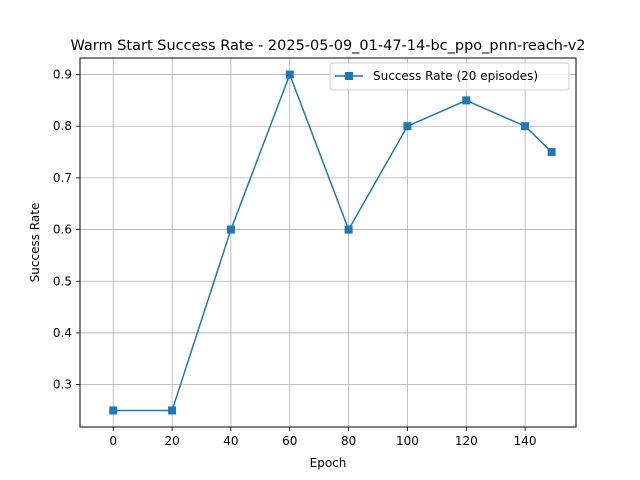 This screenshot has width=640, height=480. What do you see at coordinates (62, 281) in the screenshot?
I see `y-tick-label: 0.5` at bounding box center [62, 281].